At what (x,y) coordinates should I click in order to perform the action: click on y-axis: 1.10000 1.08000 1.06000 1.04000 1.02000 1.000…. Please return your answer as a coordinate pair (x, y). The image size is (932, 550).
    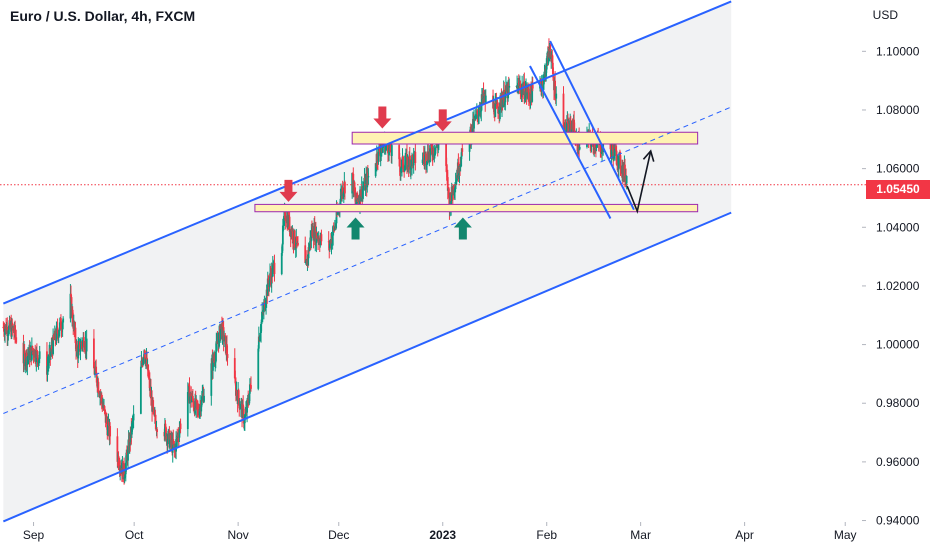
    Looking at the image, I should click on (891, 286).